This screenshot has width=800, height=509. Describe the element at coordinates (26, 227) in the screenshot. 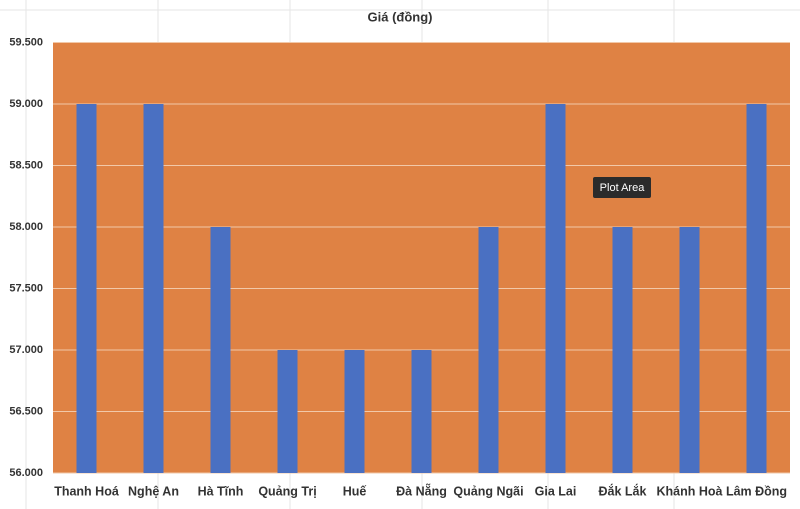

I see `y-tick-label: 58.000` at that location.